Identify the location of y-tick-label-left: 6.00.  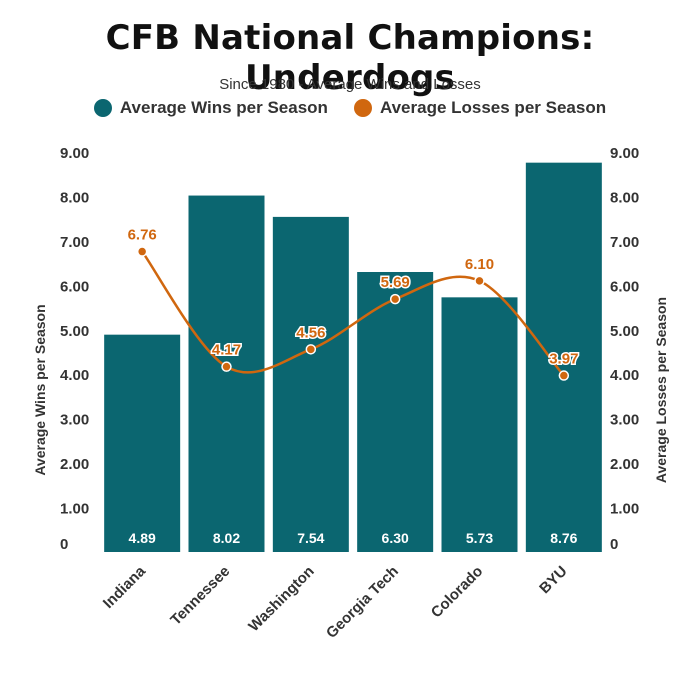
(74, 286).